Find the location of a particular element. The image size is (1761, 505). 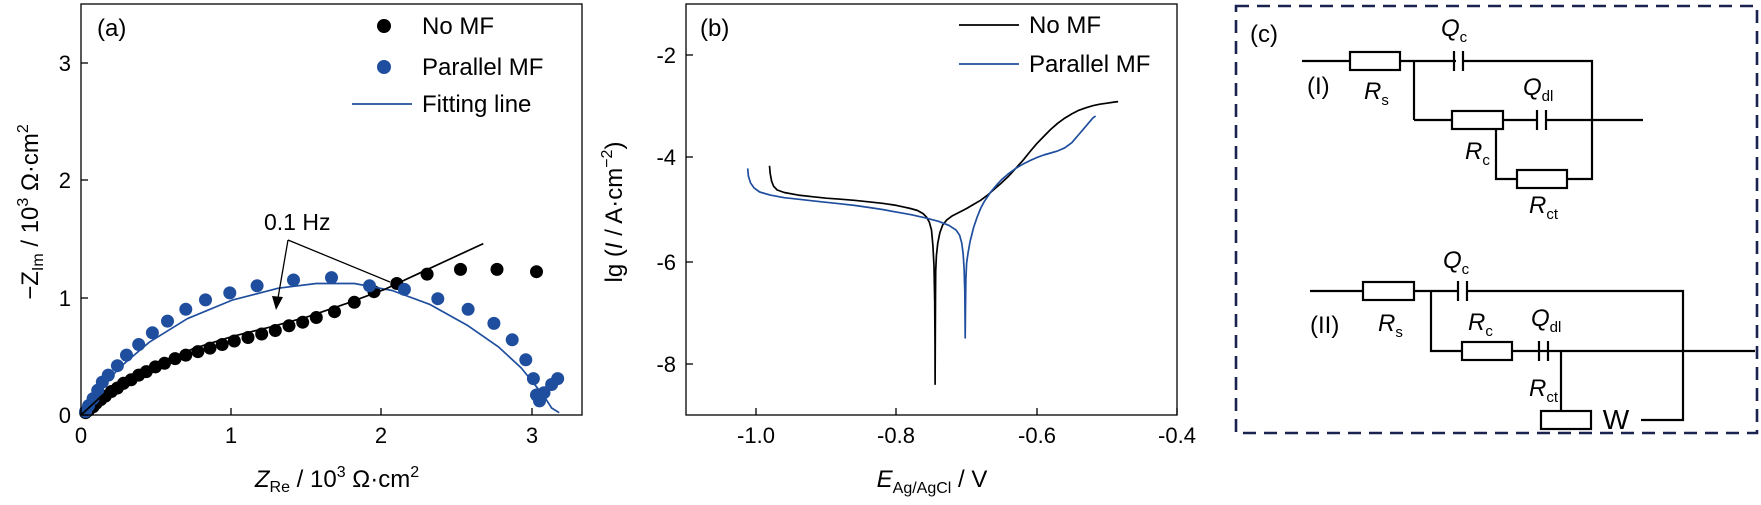

no-mf-line is located at coordinates (943, 243).